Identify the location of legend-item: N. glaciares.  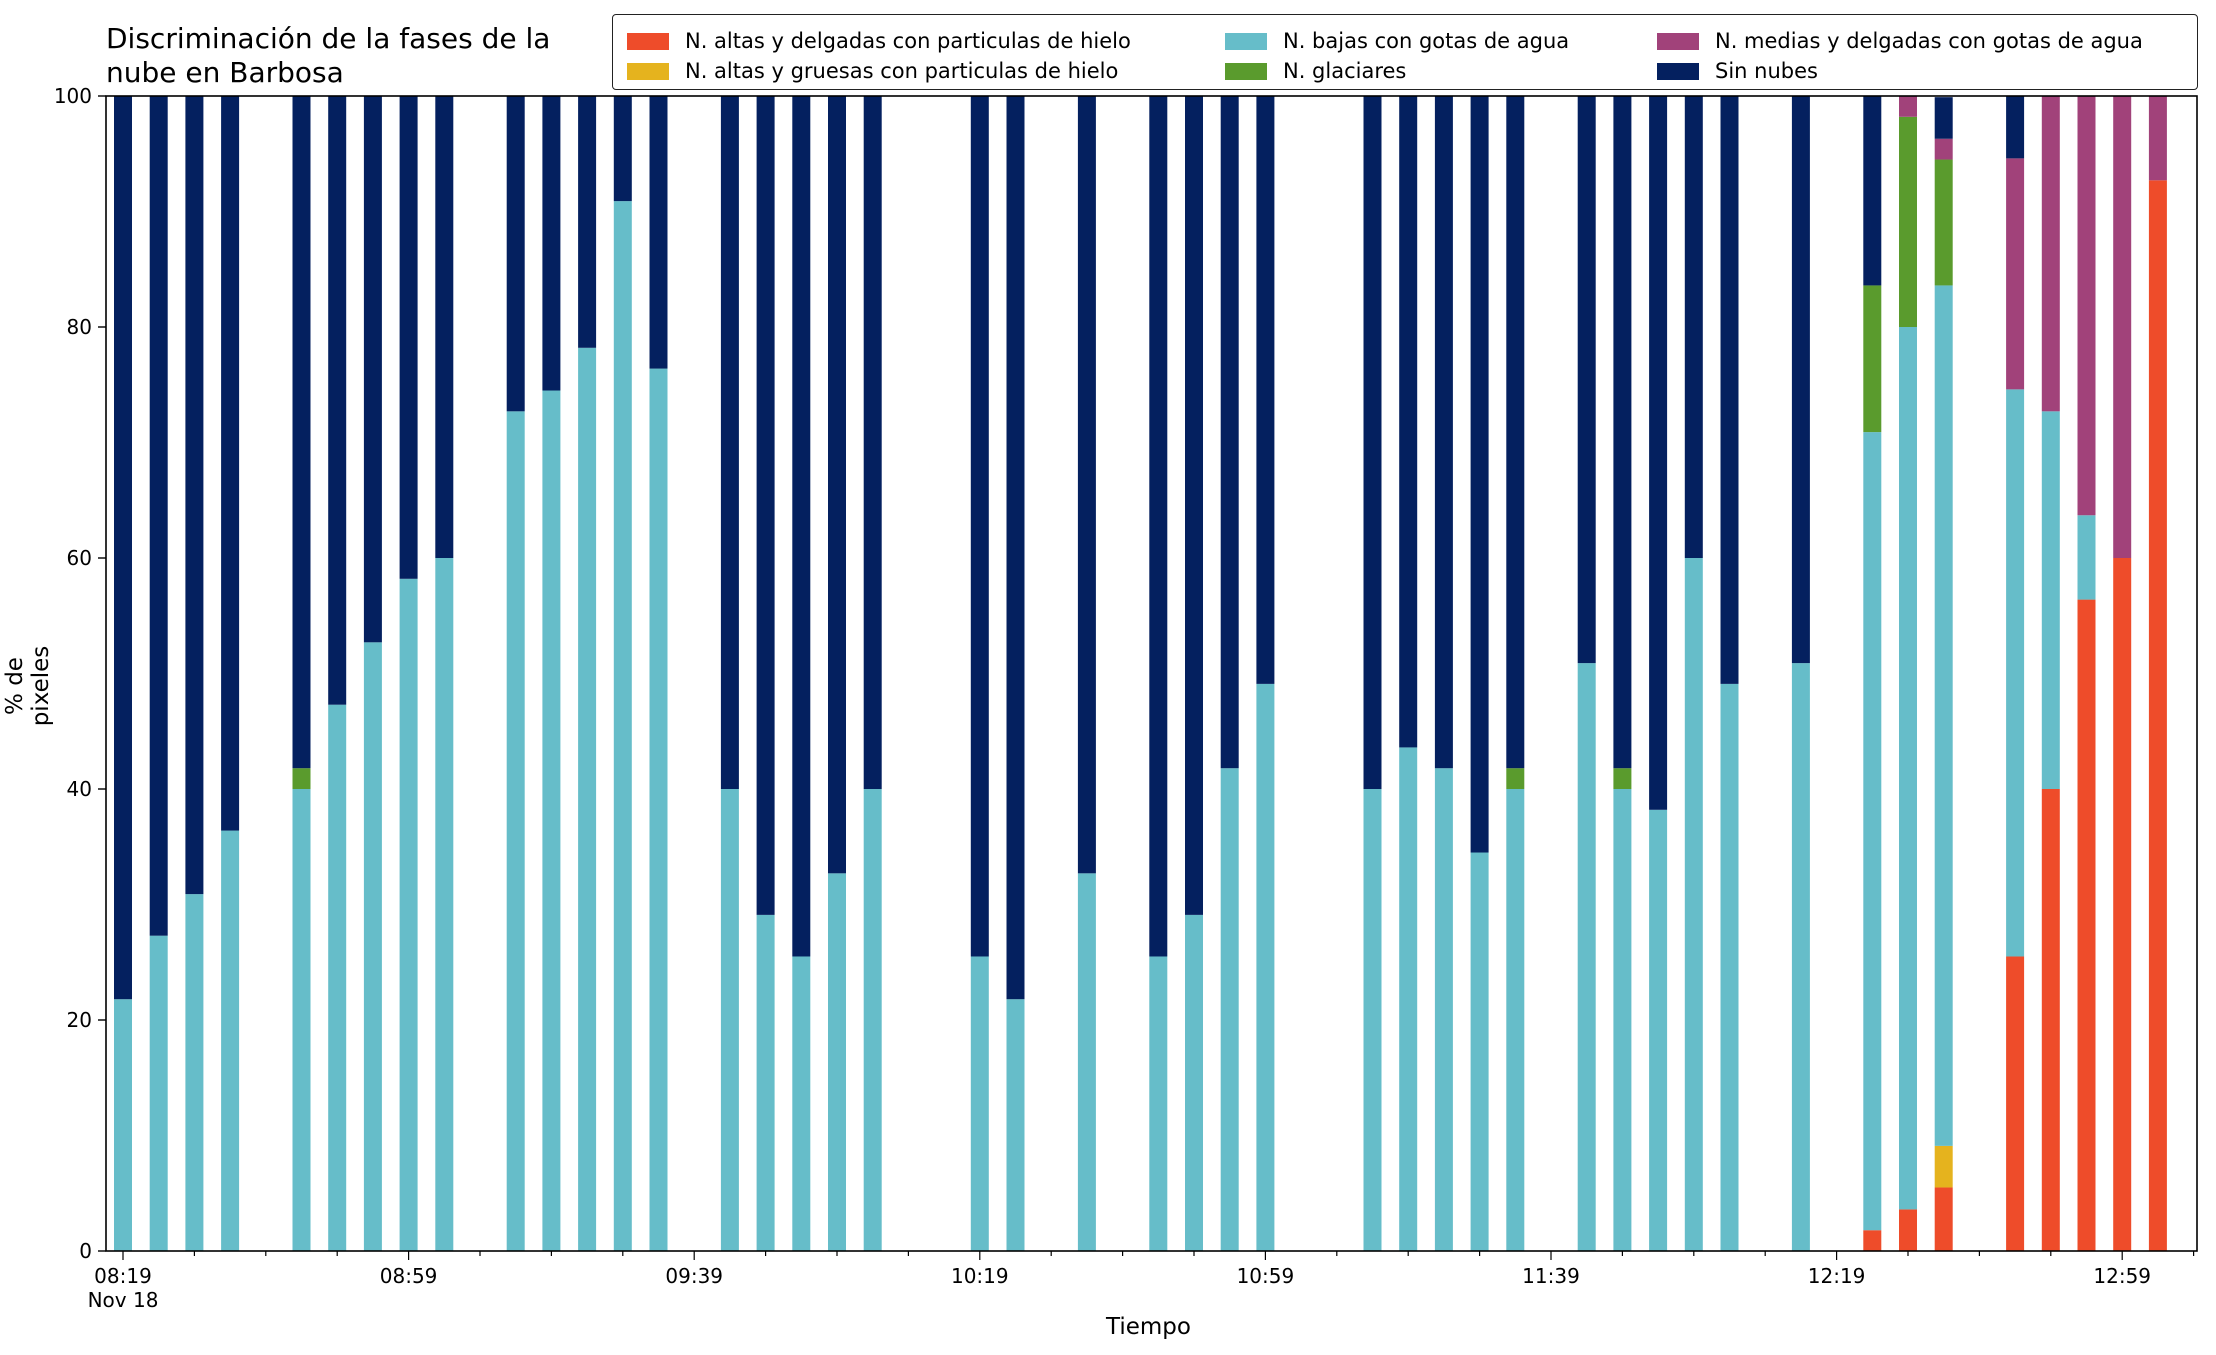
(1315, 71).